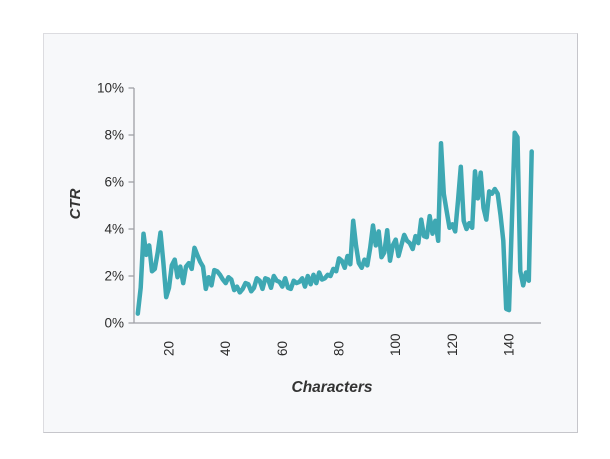 Image resolution: width=610 pixels, height=459 pixels. I want to click on x-tick-label: 120, so click(452, 344).